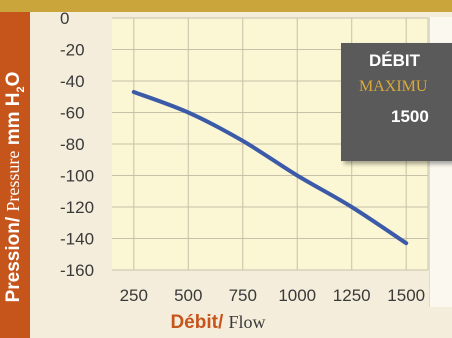 The image size is (452, 338). Describe the element at coordinates (410, 116) in the screenshot. I see `callout-value: 1500` at that location.